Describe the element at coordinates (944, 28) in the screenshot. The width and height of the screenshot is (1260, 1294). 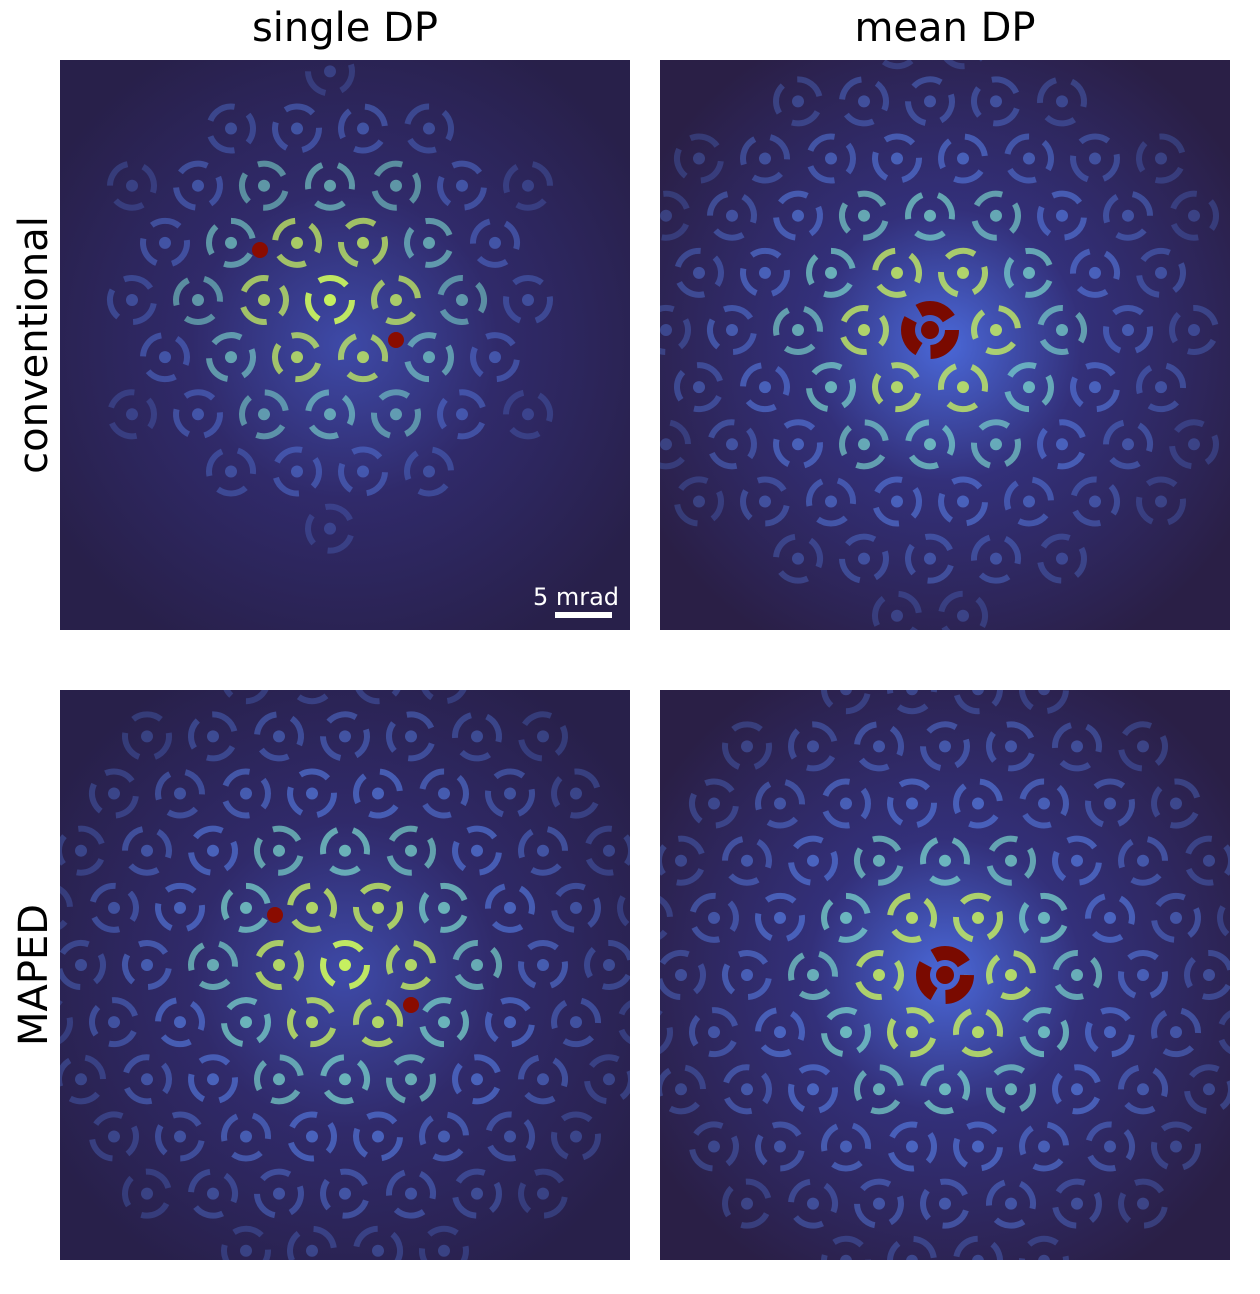
I see `column-title: mean DP` at that location.